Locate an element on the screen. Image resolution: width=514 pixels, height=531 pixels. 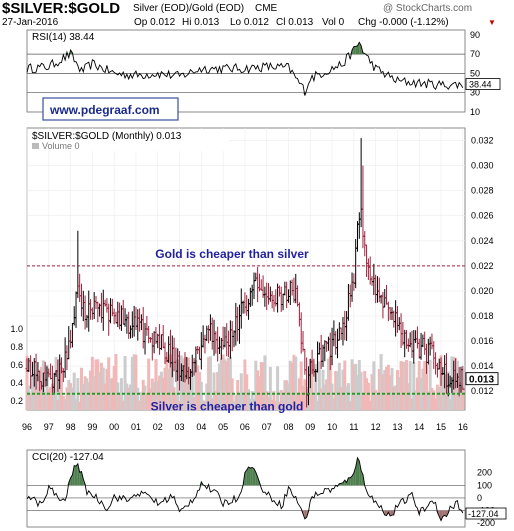
rsi-overbought-fill is located at coordinates (356, 50).